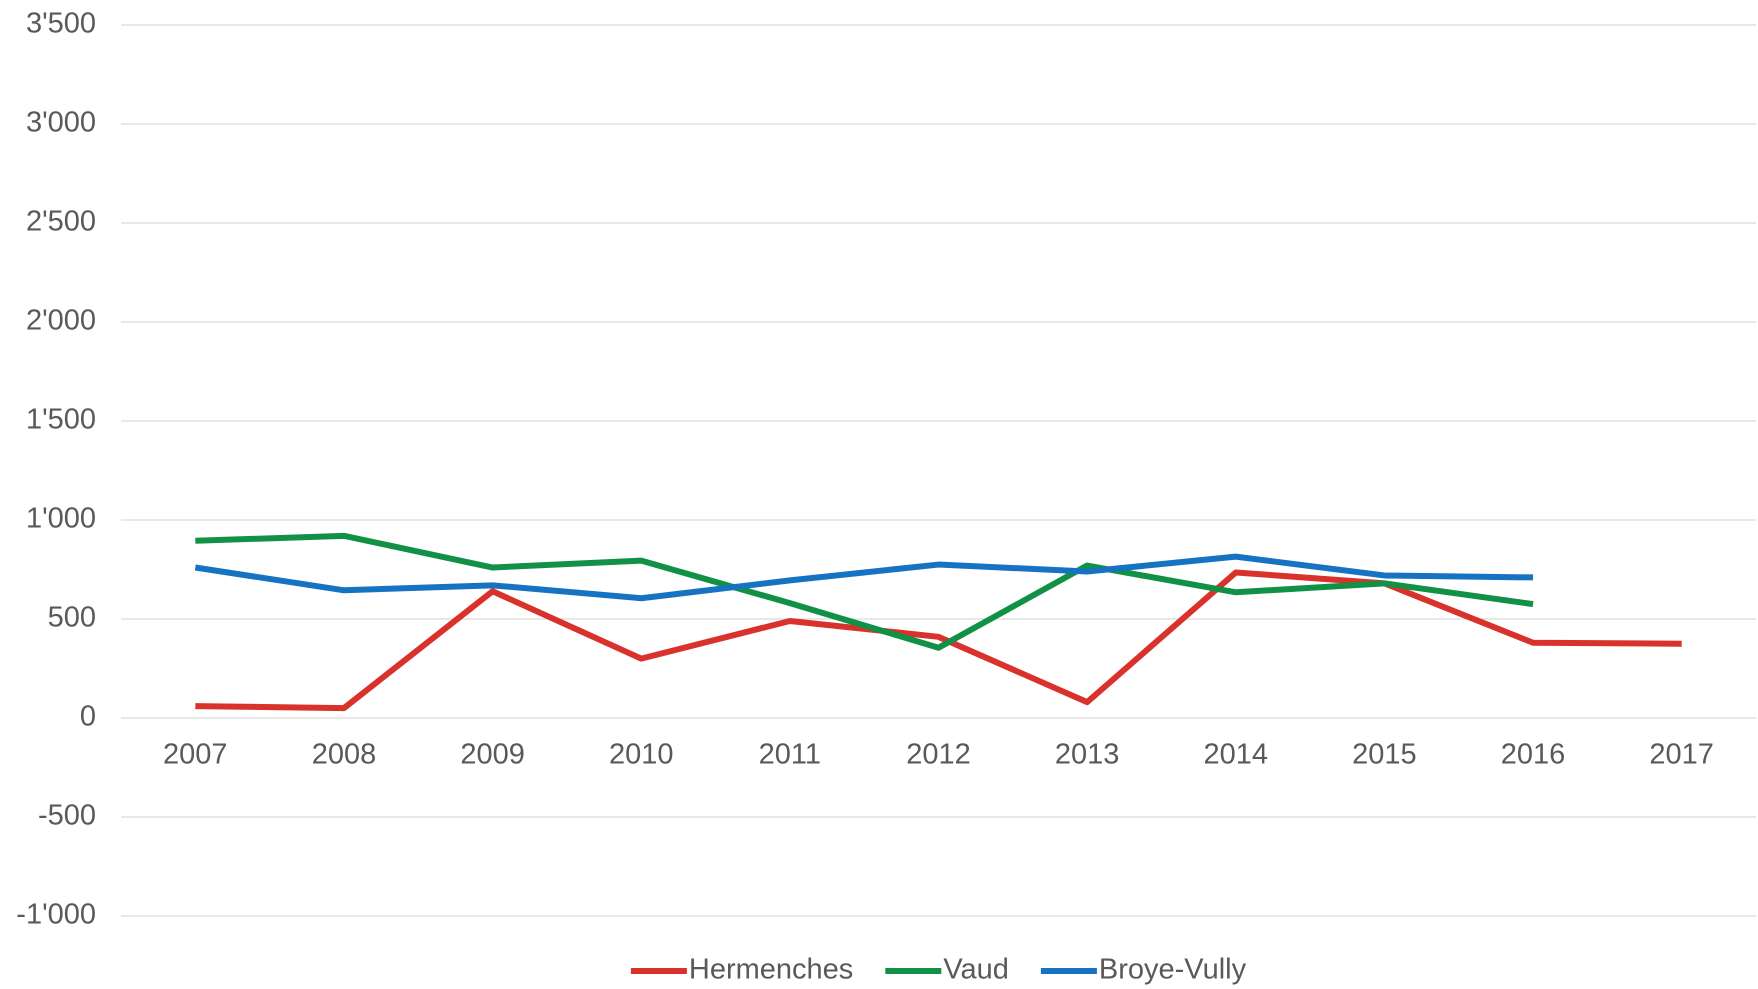  I want to click on x-tick-label: 2017, so click(1681, 755).